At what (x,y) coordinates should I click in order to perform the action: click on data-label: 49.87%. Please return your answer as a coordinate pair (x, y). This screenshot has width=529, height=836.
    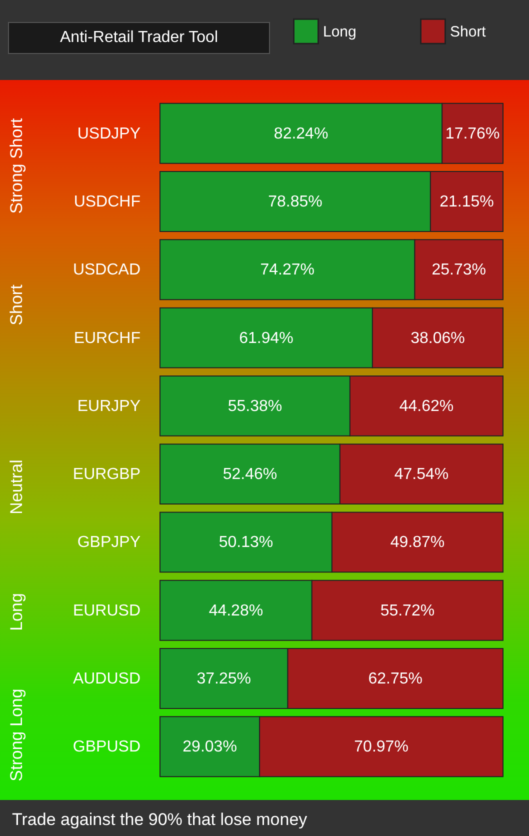
    Looking at the image, I should click on (417, 543).